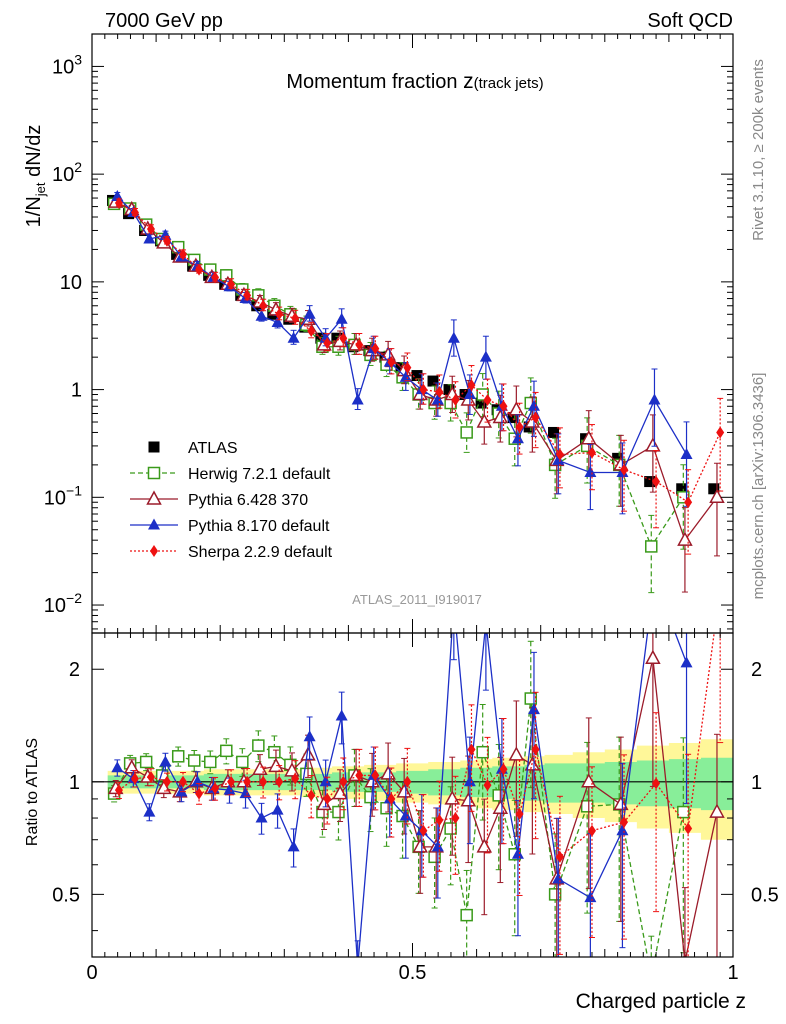  What do you see at coordinates (374, 82) in the screenshot?
I see `main-title-text: Momentum fraction` at bounding box center [374, 82].